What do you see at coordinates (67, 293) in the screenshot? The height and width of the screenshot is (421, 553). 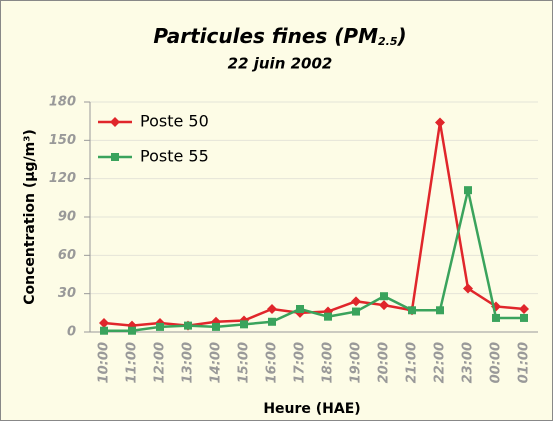 I see `y-tick-label: 30` at bounding box center [67, 293].